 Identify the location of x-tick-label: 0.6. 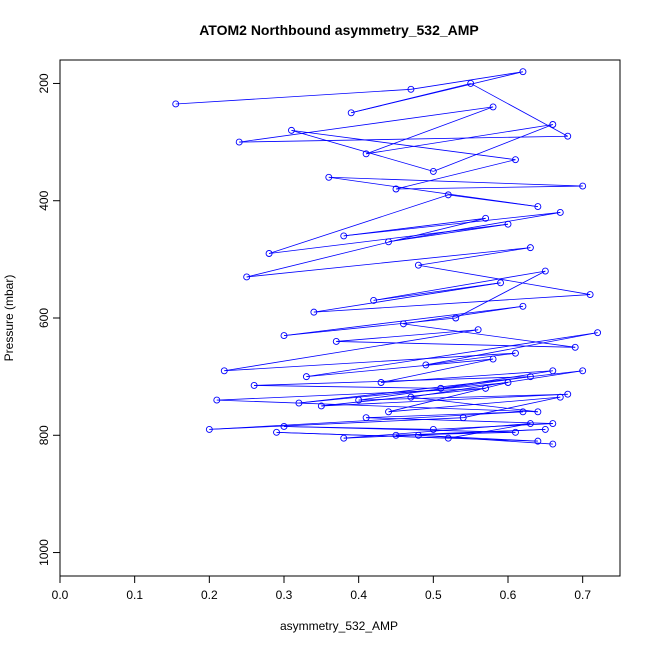
(508, 595).